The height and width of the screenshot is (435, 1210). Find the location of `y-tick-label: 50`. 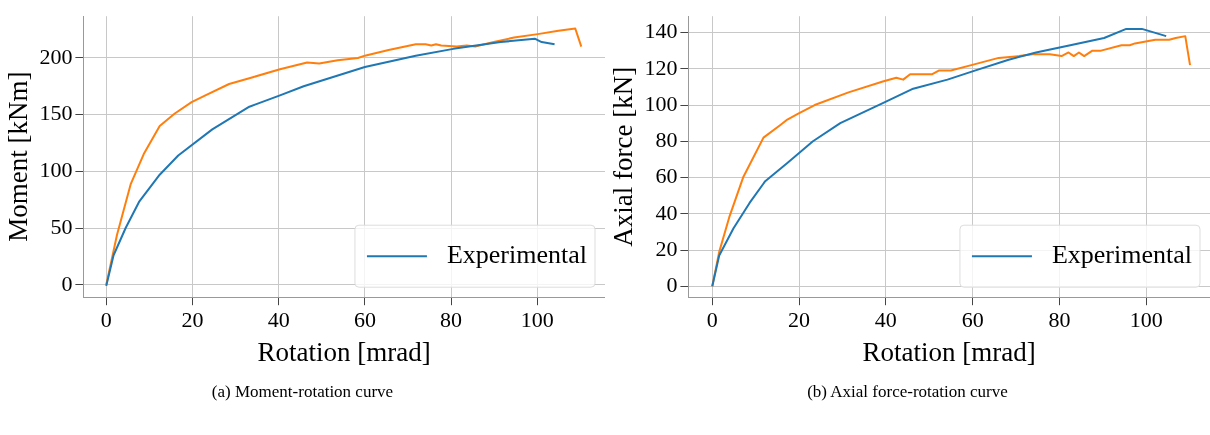

y-tick-label: 50 is located at coordinates (61, 226).